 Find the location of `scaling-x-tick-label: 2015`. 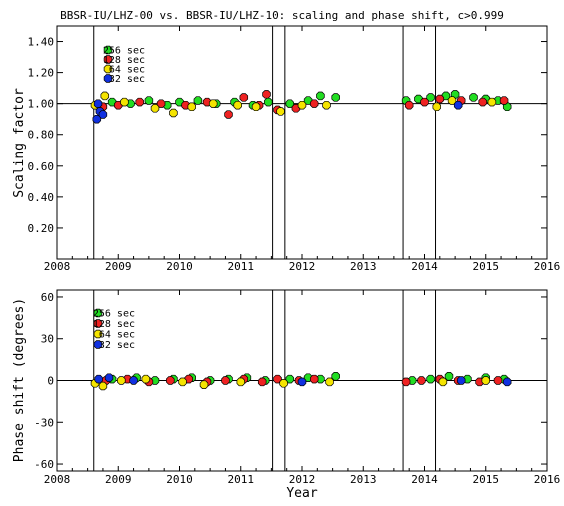

scaling-x-tick-label: 2015 is located at coordinates (486, 266).